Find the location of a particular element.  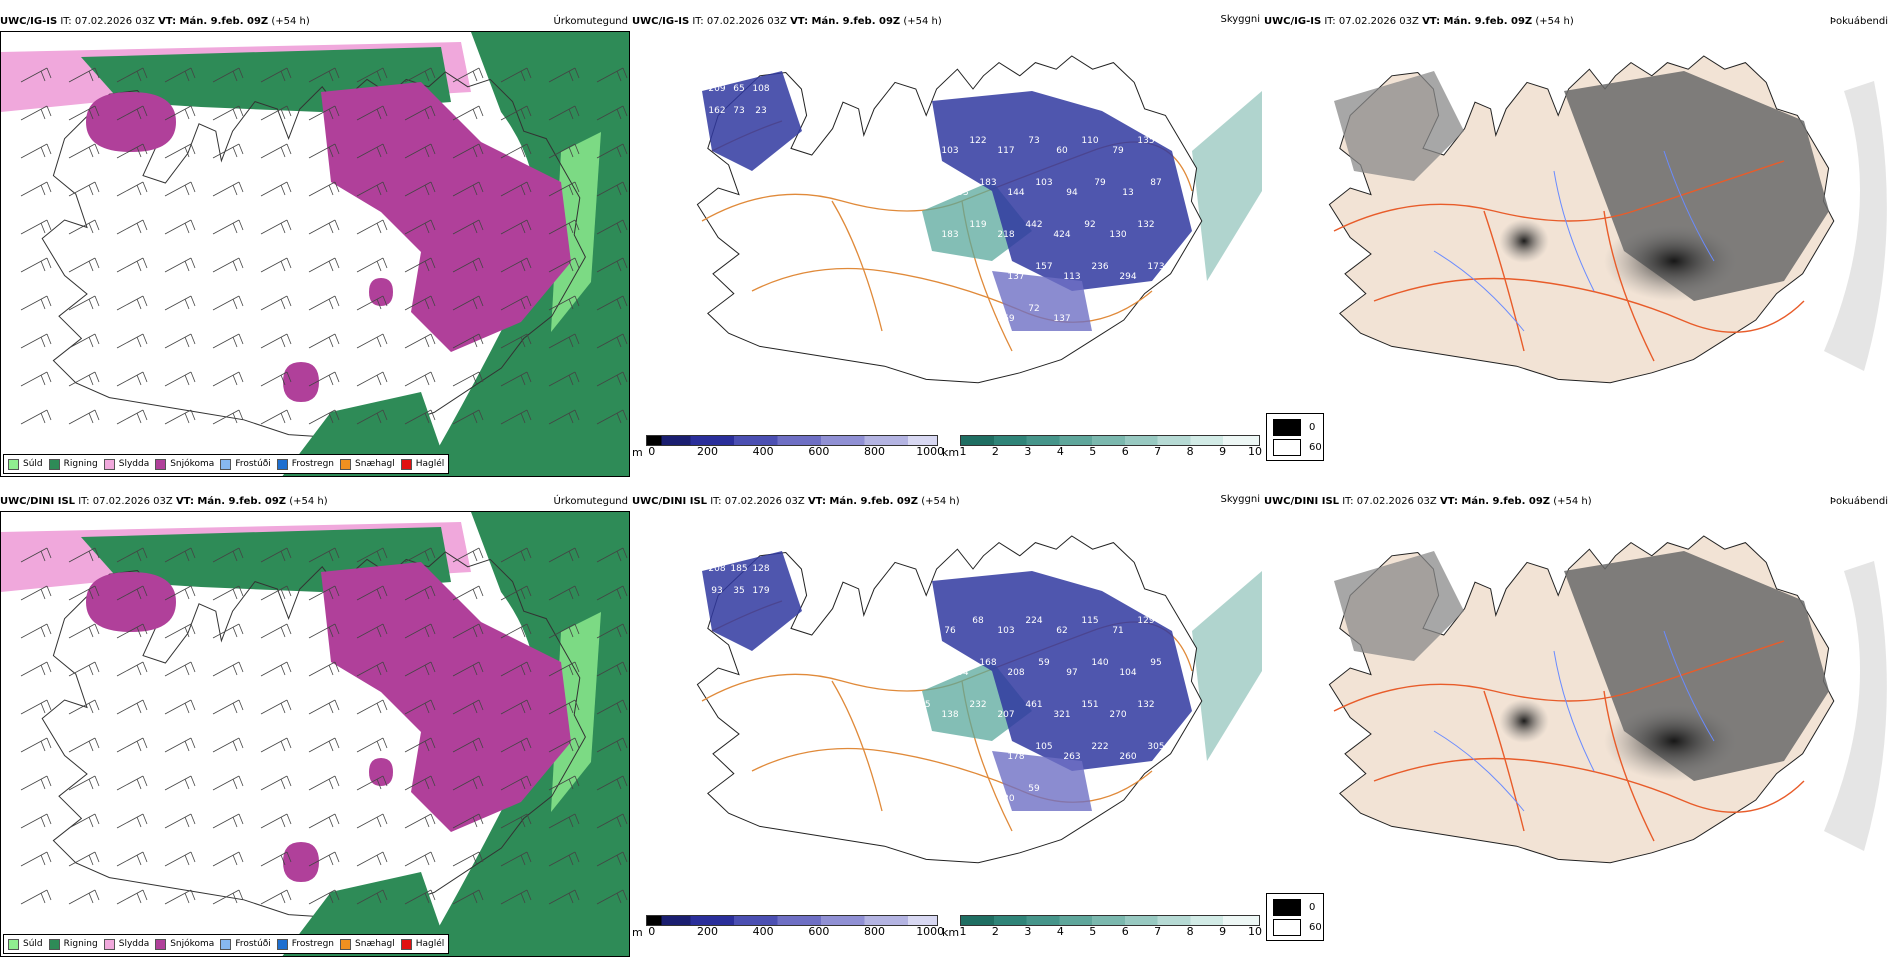

cloud-base-label: 113 is located at coordinates (1071, 277).